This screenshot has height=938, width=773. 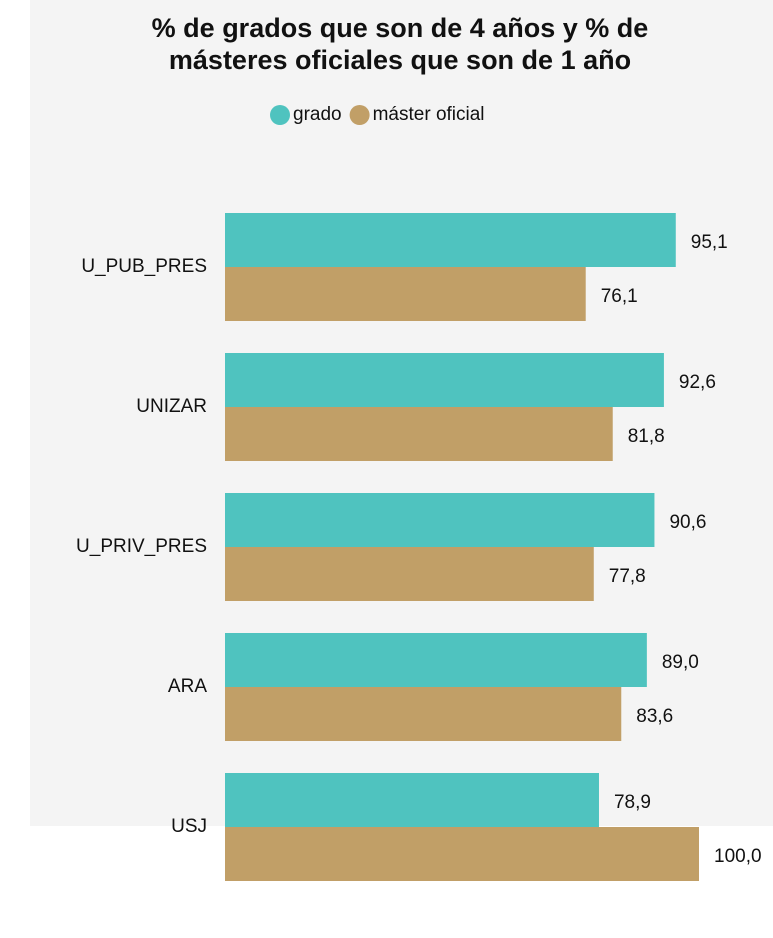 What do you see at coordinates (654, 716) in the screenshot?
I see `data-label: 83,6` at bounding box center [654, 716].